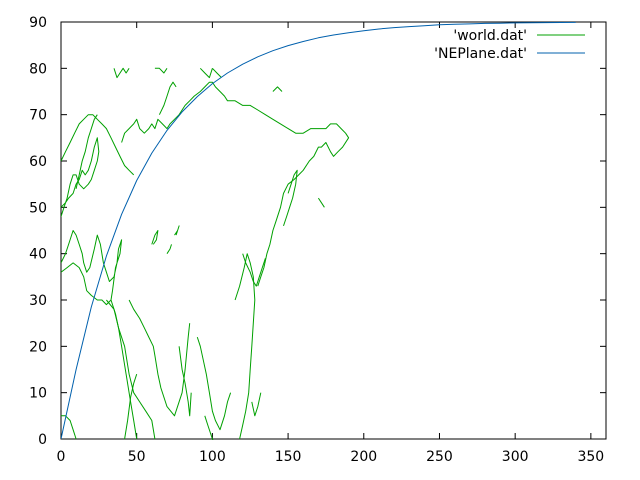  I want to click on x-tick-label: 50, so click(137, 457).